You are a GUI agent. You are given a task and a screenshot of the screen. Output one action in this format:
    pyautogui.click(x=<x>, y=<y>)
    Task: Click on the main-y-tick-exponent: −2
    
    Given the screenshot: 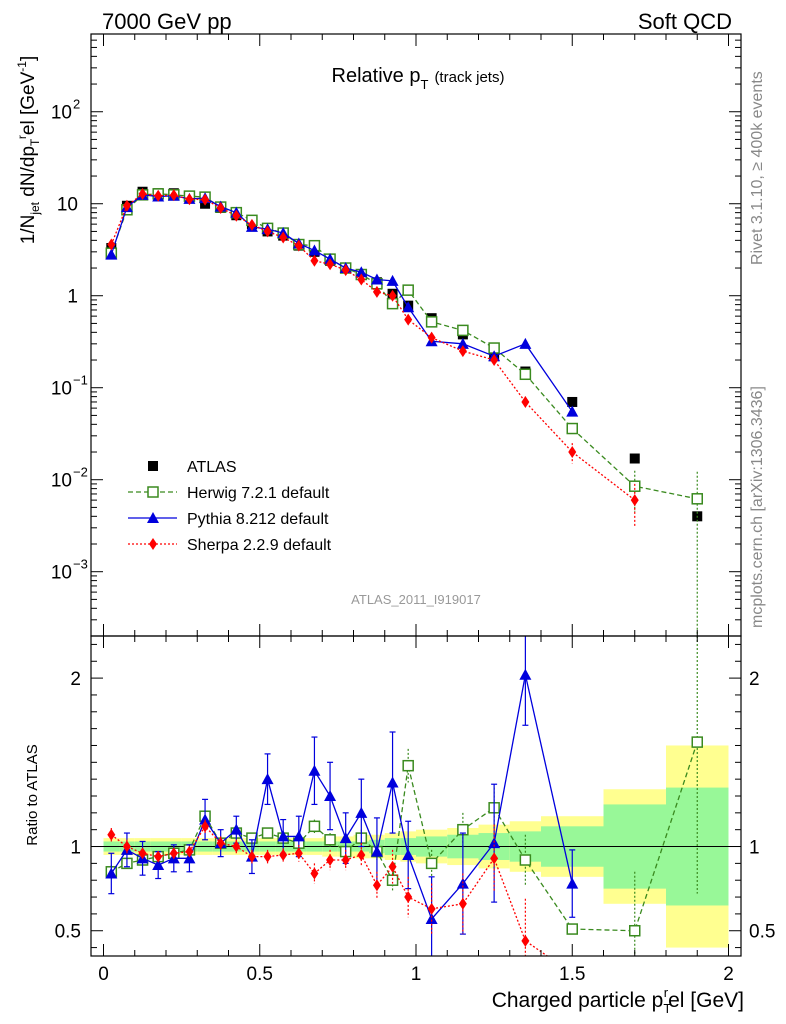 What is the action you would take?
    pyautogui.click(x=80, y=472)
    